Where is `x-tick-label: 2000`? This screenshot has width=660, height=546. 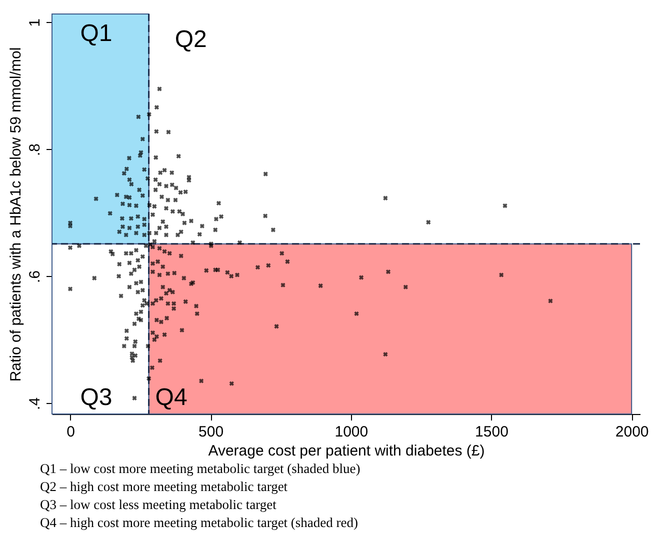
x-tick-label: 2000 is located at coordinates (632, 432).